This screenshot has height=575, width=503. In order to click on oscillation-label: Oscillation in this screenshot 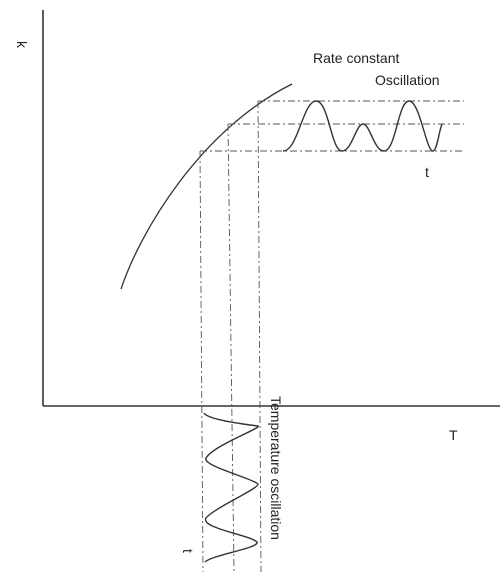, I will do `click(407, 80)`.